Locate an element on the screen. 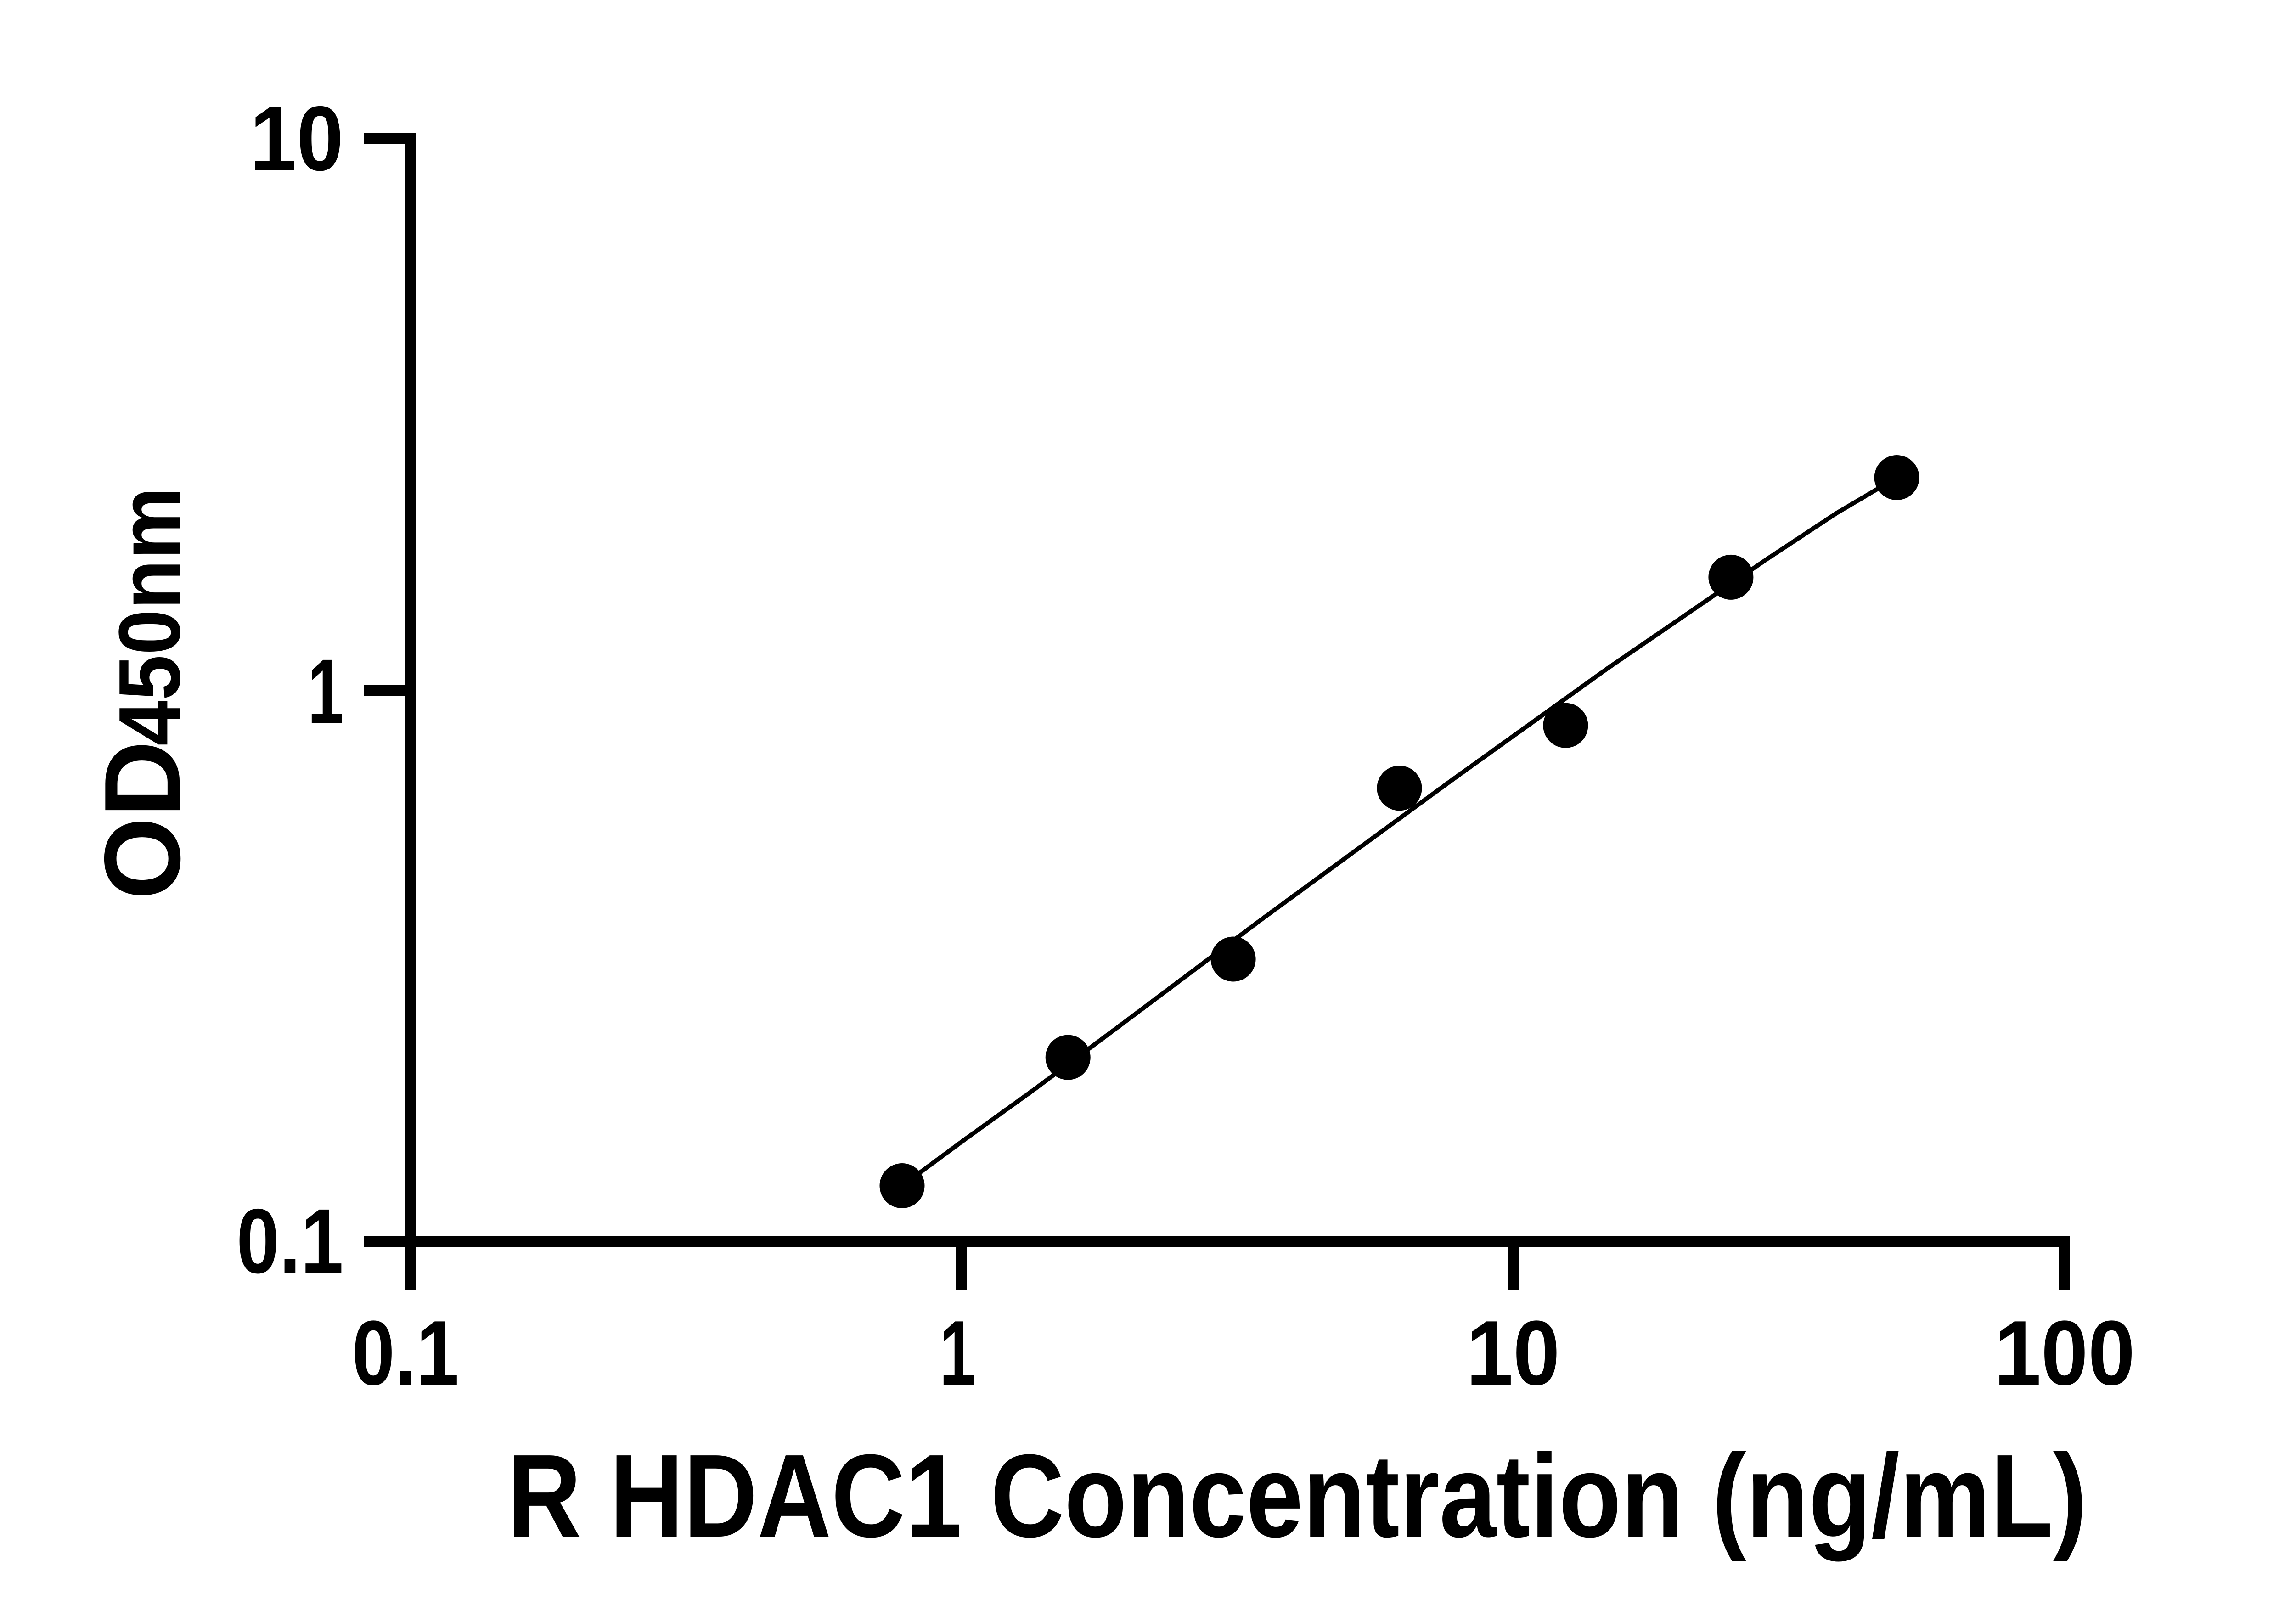  svg-text: R HDAC1 Concentration (ng/mL) is located at coordinates (1297, 1496).